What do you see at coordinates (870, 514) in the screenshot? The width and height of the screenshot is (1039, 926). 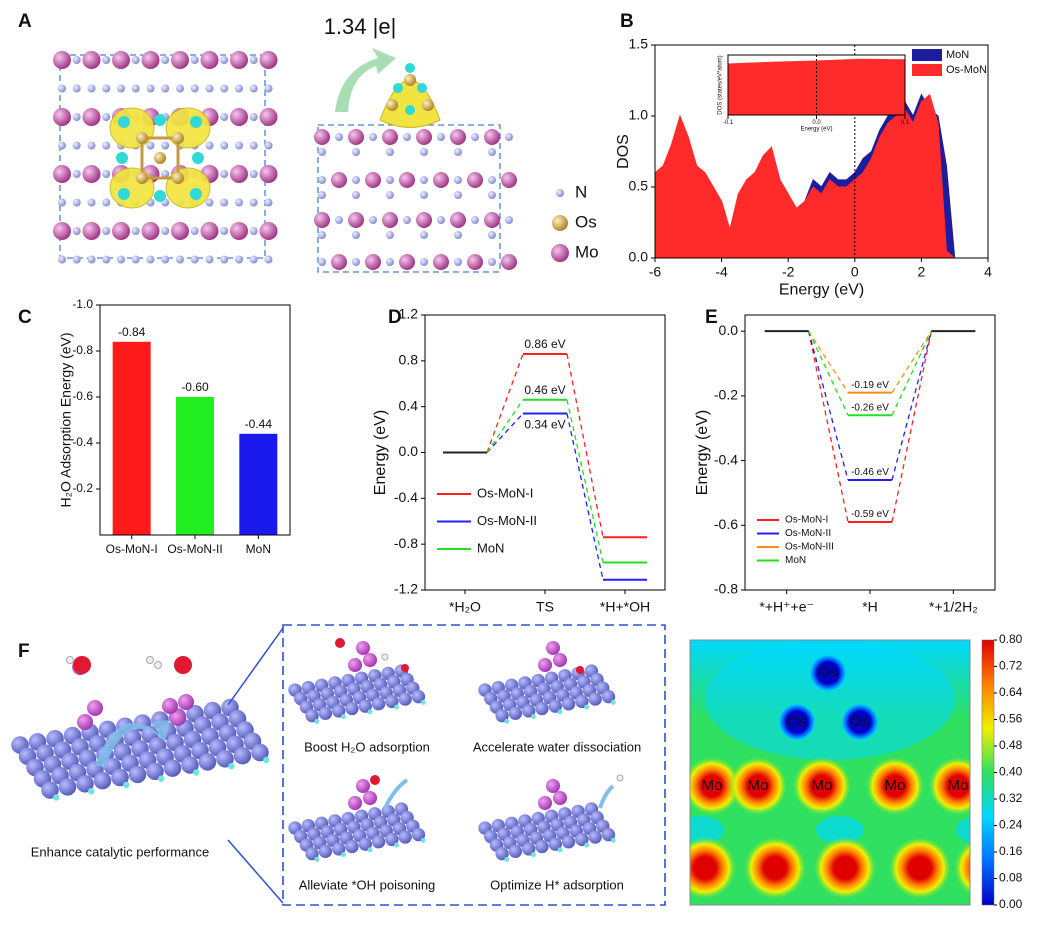 I see `value-label: -0.59 eV` at bounding box center [870, 514].